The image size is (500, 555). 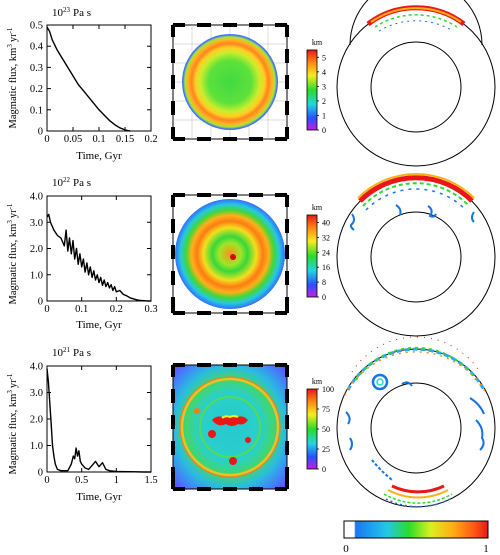 I want to click on colorbar-tick-label: 25, so click(x=326, y=449).